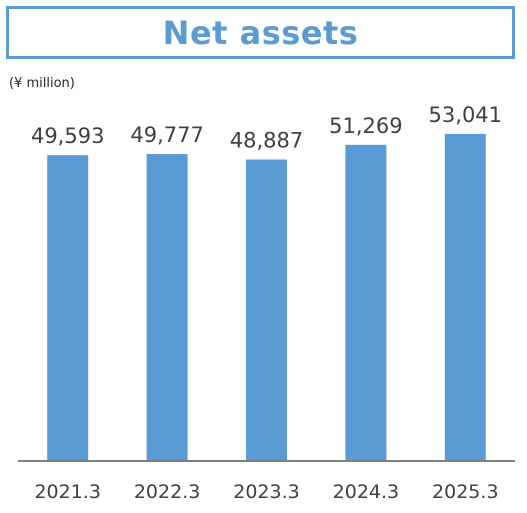 The image size is (527, 513). Describe the element at coordinates (366, 492) in the screenshot. I see `x-tick-label-2024.3: 2024.3` at that location.